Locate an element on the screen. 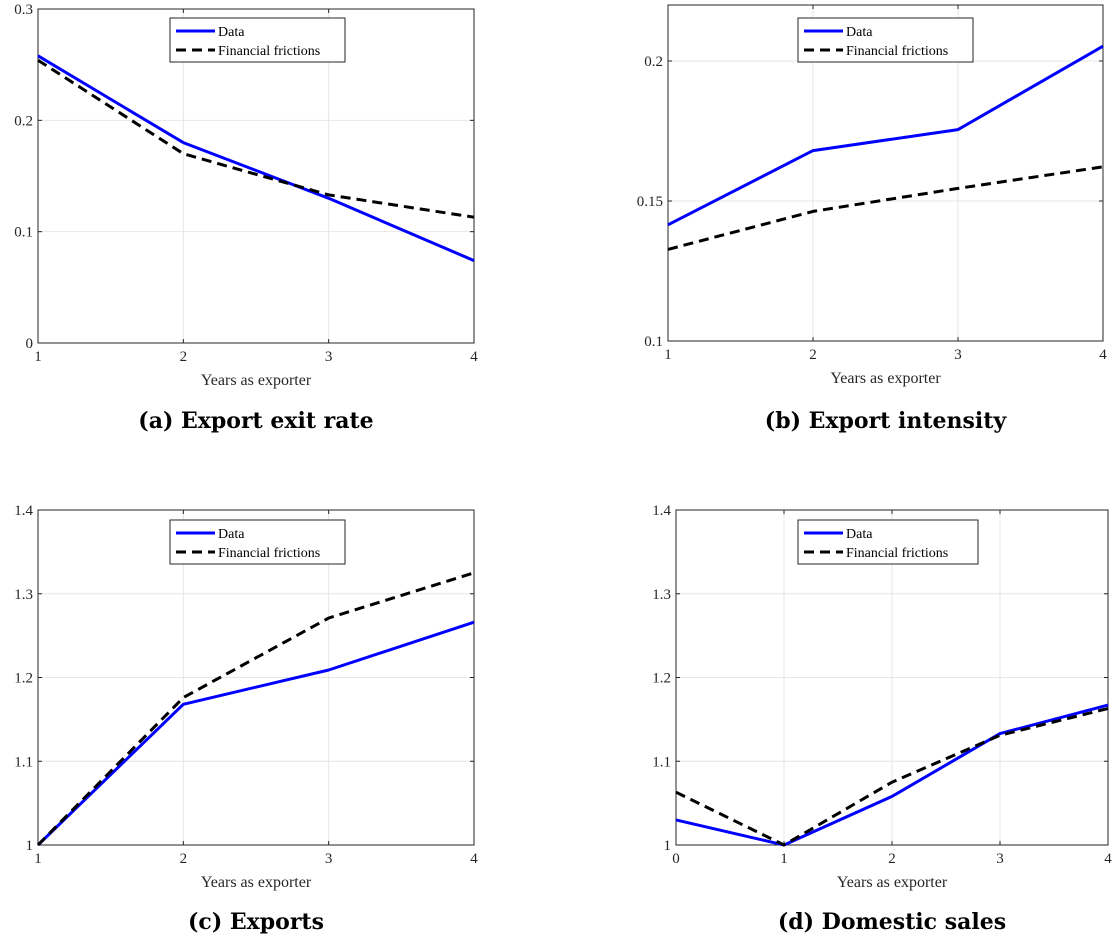 This screenshot has height=947, width=1115. panel-caption: (a) Export exit rate is located at coordinates (255, 421).